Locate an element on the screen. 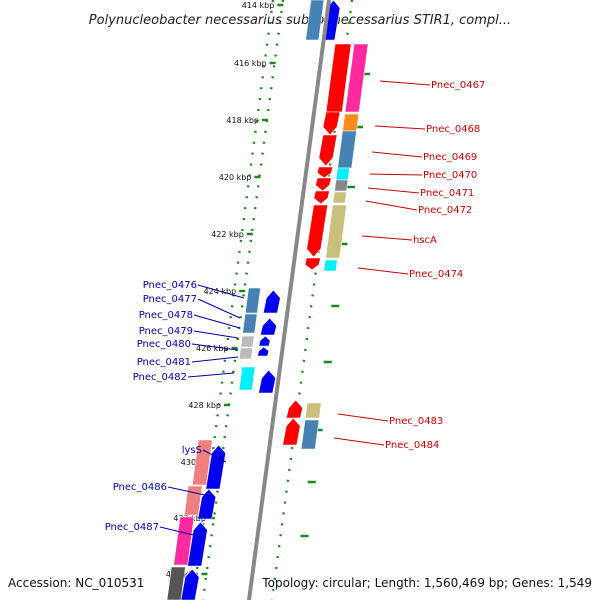 This screenshot has height=600, width=600. gene-label-pnec_0479: Pnec_0479 is located at coordinates (166, 331).